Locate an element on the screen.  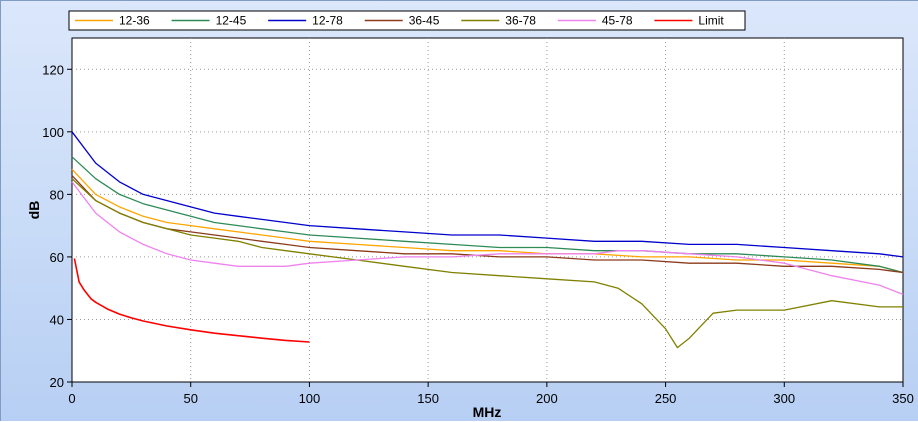
x-tick-label: 0 is located at coordinates (71, 398).